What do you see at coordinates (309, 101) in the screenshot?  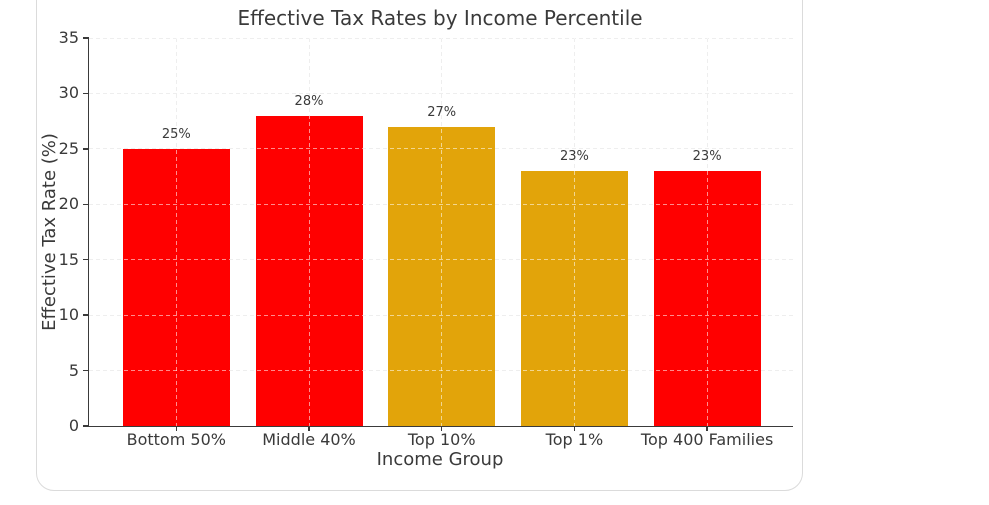 I see `bar-value-label: 28%` at bounding box center [309, 101].